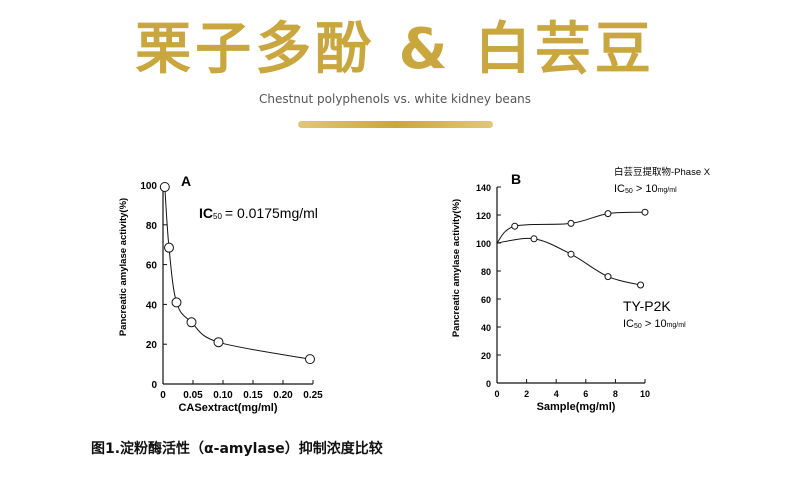 The height and width of the screenshot is (495, 790). What do you see at coordinates (206, 213) in the screenshot?
I see `chart-a-ic50-main: IC` at bounding box center [206, 213].